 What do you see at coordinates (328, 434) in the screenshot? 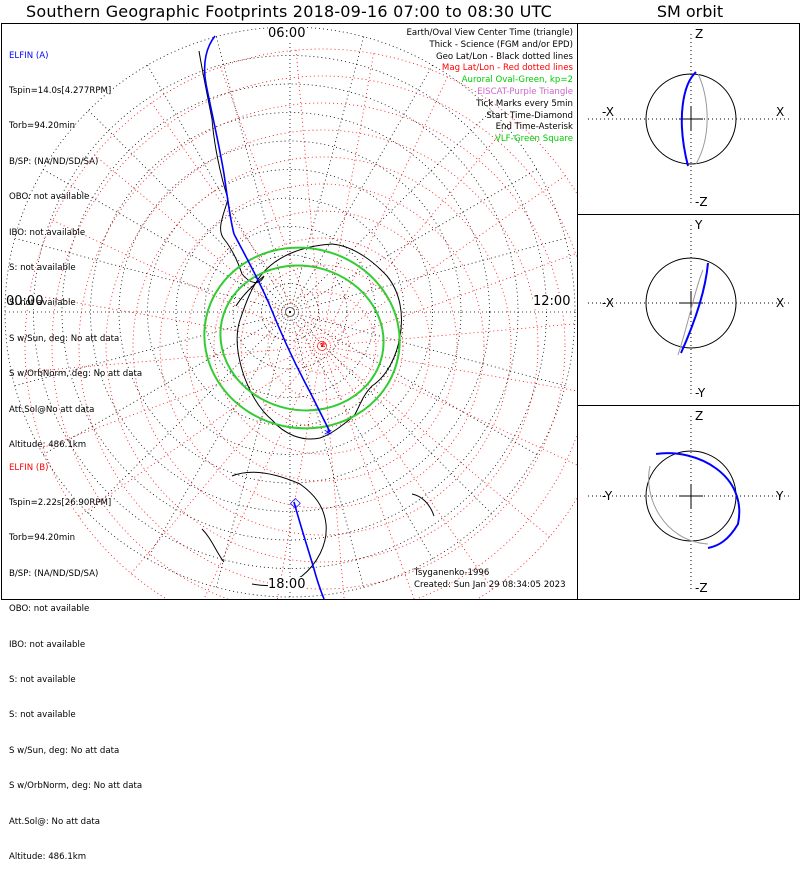
I see `elfin-a-end-asterisk: *` at bounding box center [328, 434].